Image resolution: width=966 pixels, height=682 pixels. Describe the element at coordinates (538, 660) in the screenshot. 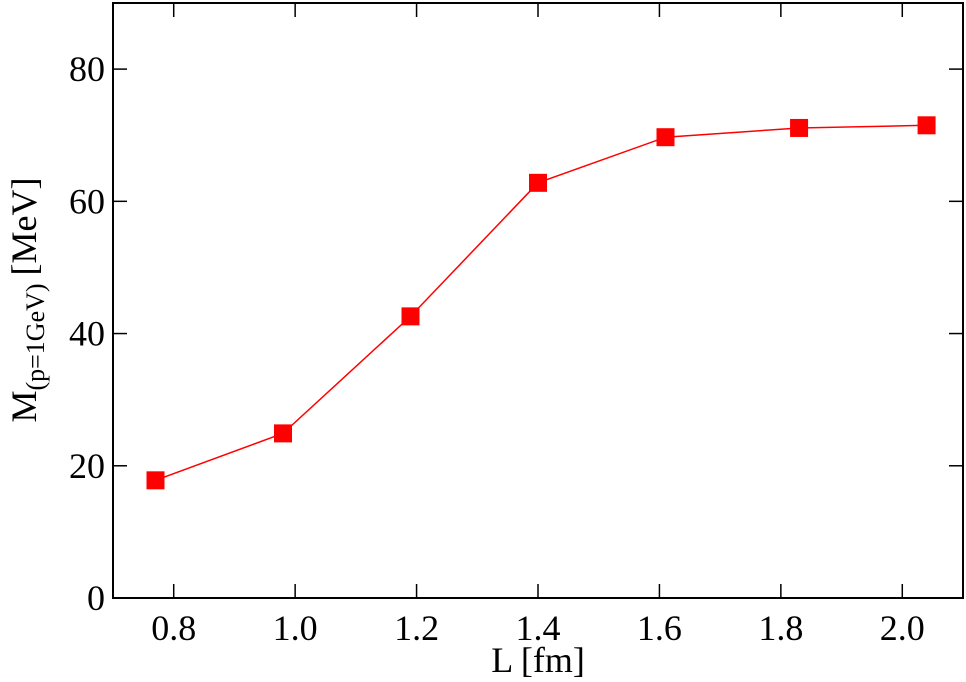

I see `x-axis-label: L [fm]` at that location.